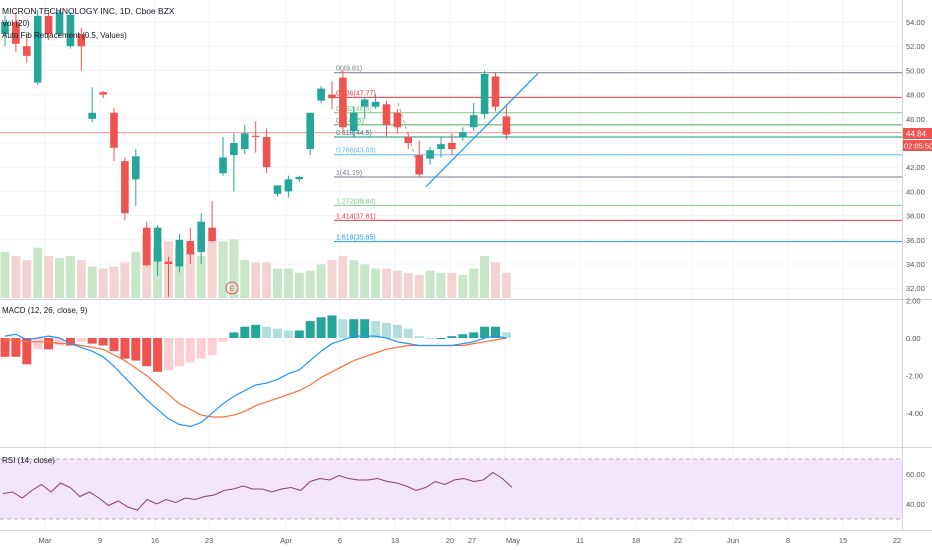  What do you see at coordinates (897, 540) in the screenshot?
I see `time-tick-label: 22` at bounding box center [897, 540].